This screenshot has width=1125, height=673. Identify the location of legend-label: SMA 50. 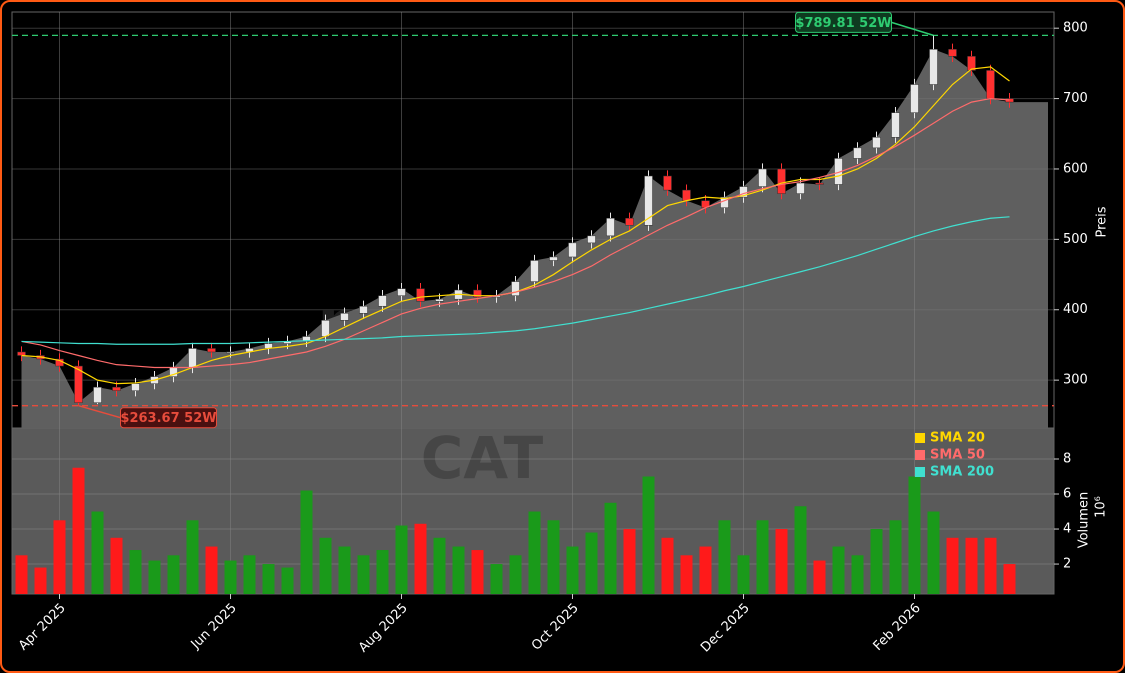
(957, 455).